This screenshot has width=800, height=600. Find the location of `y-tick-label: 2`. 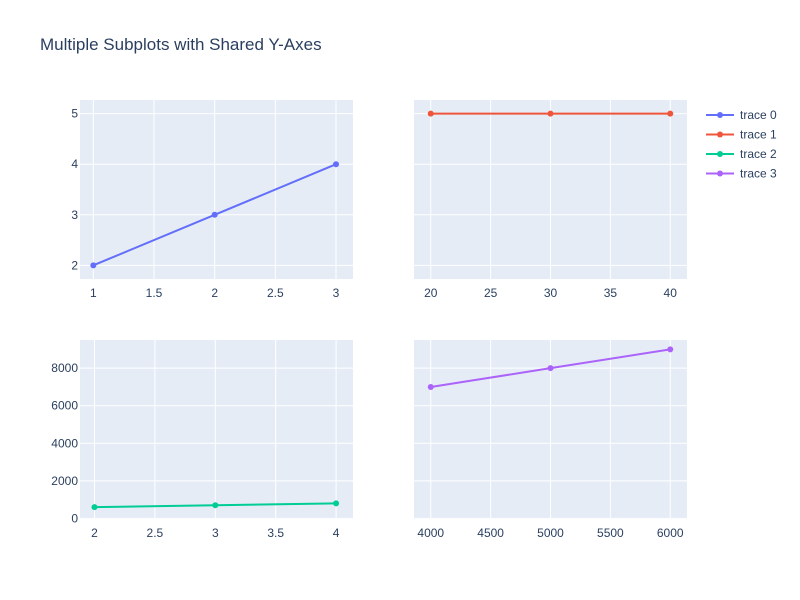

y-tick-label: 2 is located at coordinates (74, 265).